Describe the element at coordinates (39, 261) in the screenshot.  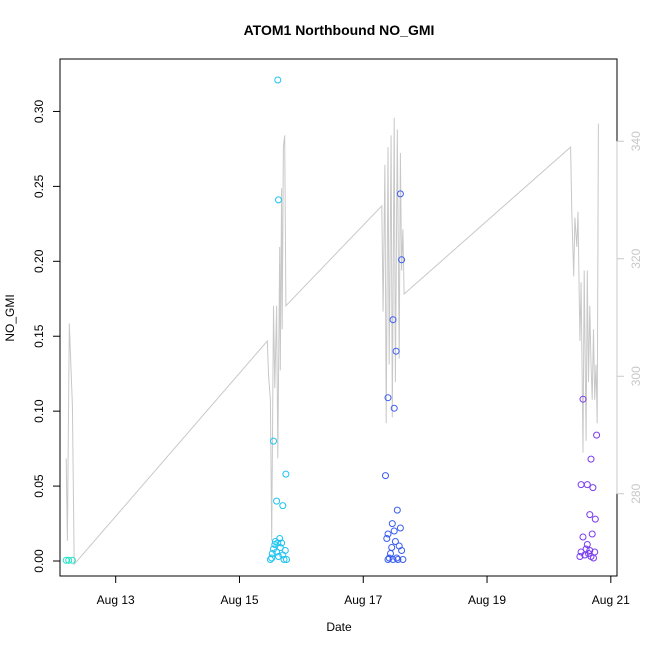
I see `y-tick-label: 0.20` at that location.